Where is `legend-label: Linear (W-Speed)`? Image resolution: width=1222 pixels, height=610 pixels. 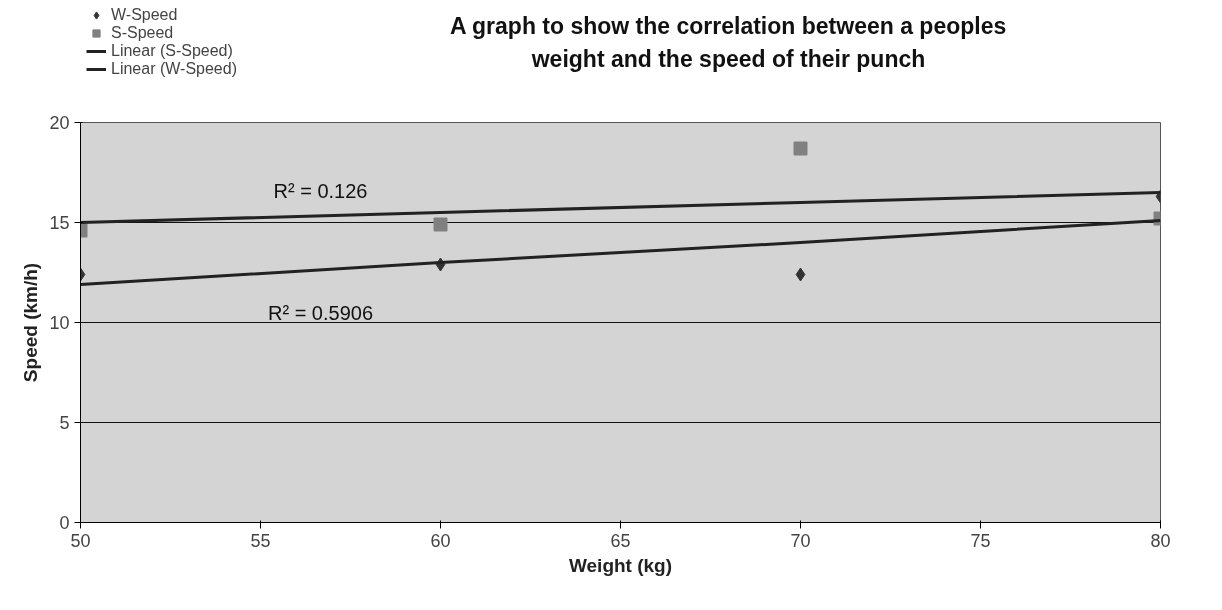
legend-label: Linear (W-Speed) is located at coordinates (174, 69).